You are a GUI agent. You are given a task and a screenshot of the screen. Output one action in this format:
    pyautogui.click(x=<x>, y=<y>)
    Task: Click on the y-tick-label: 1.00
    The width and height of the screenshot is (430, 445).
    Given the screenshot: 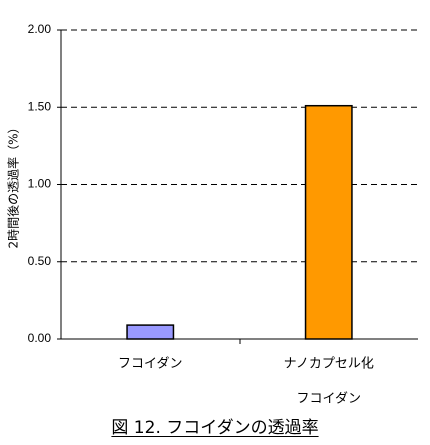 What is the action you would take?
    pyautogui.click(x=40, y=184)
    